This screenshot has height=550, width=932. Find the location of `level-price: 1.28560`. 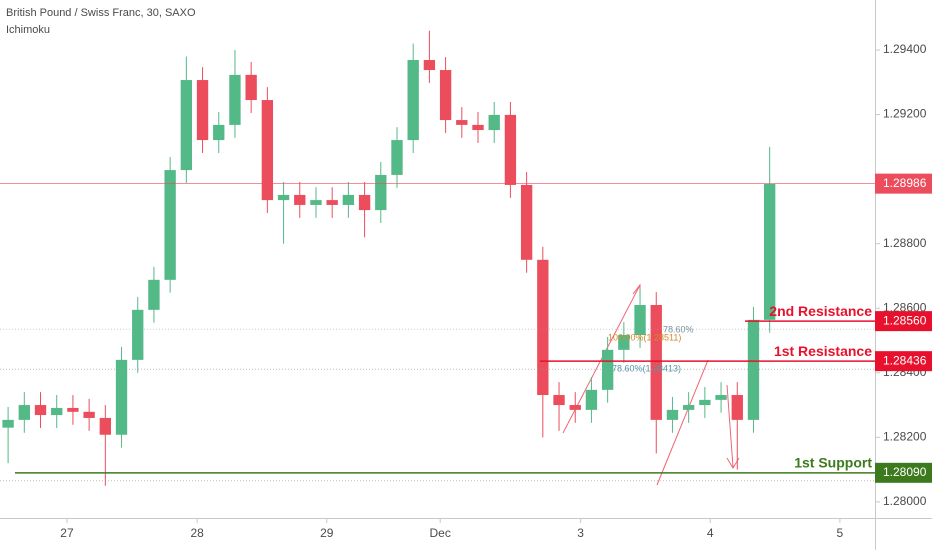

level-price: 1.28560 is located at coordinates (905, 320).